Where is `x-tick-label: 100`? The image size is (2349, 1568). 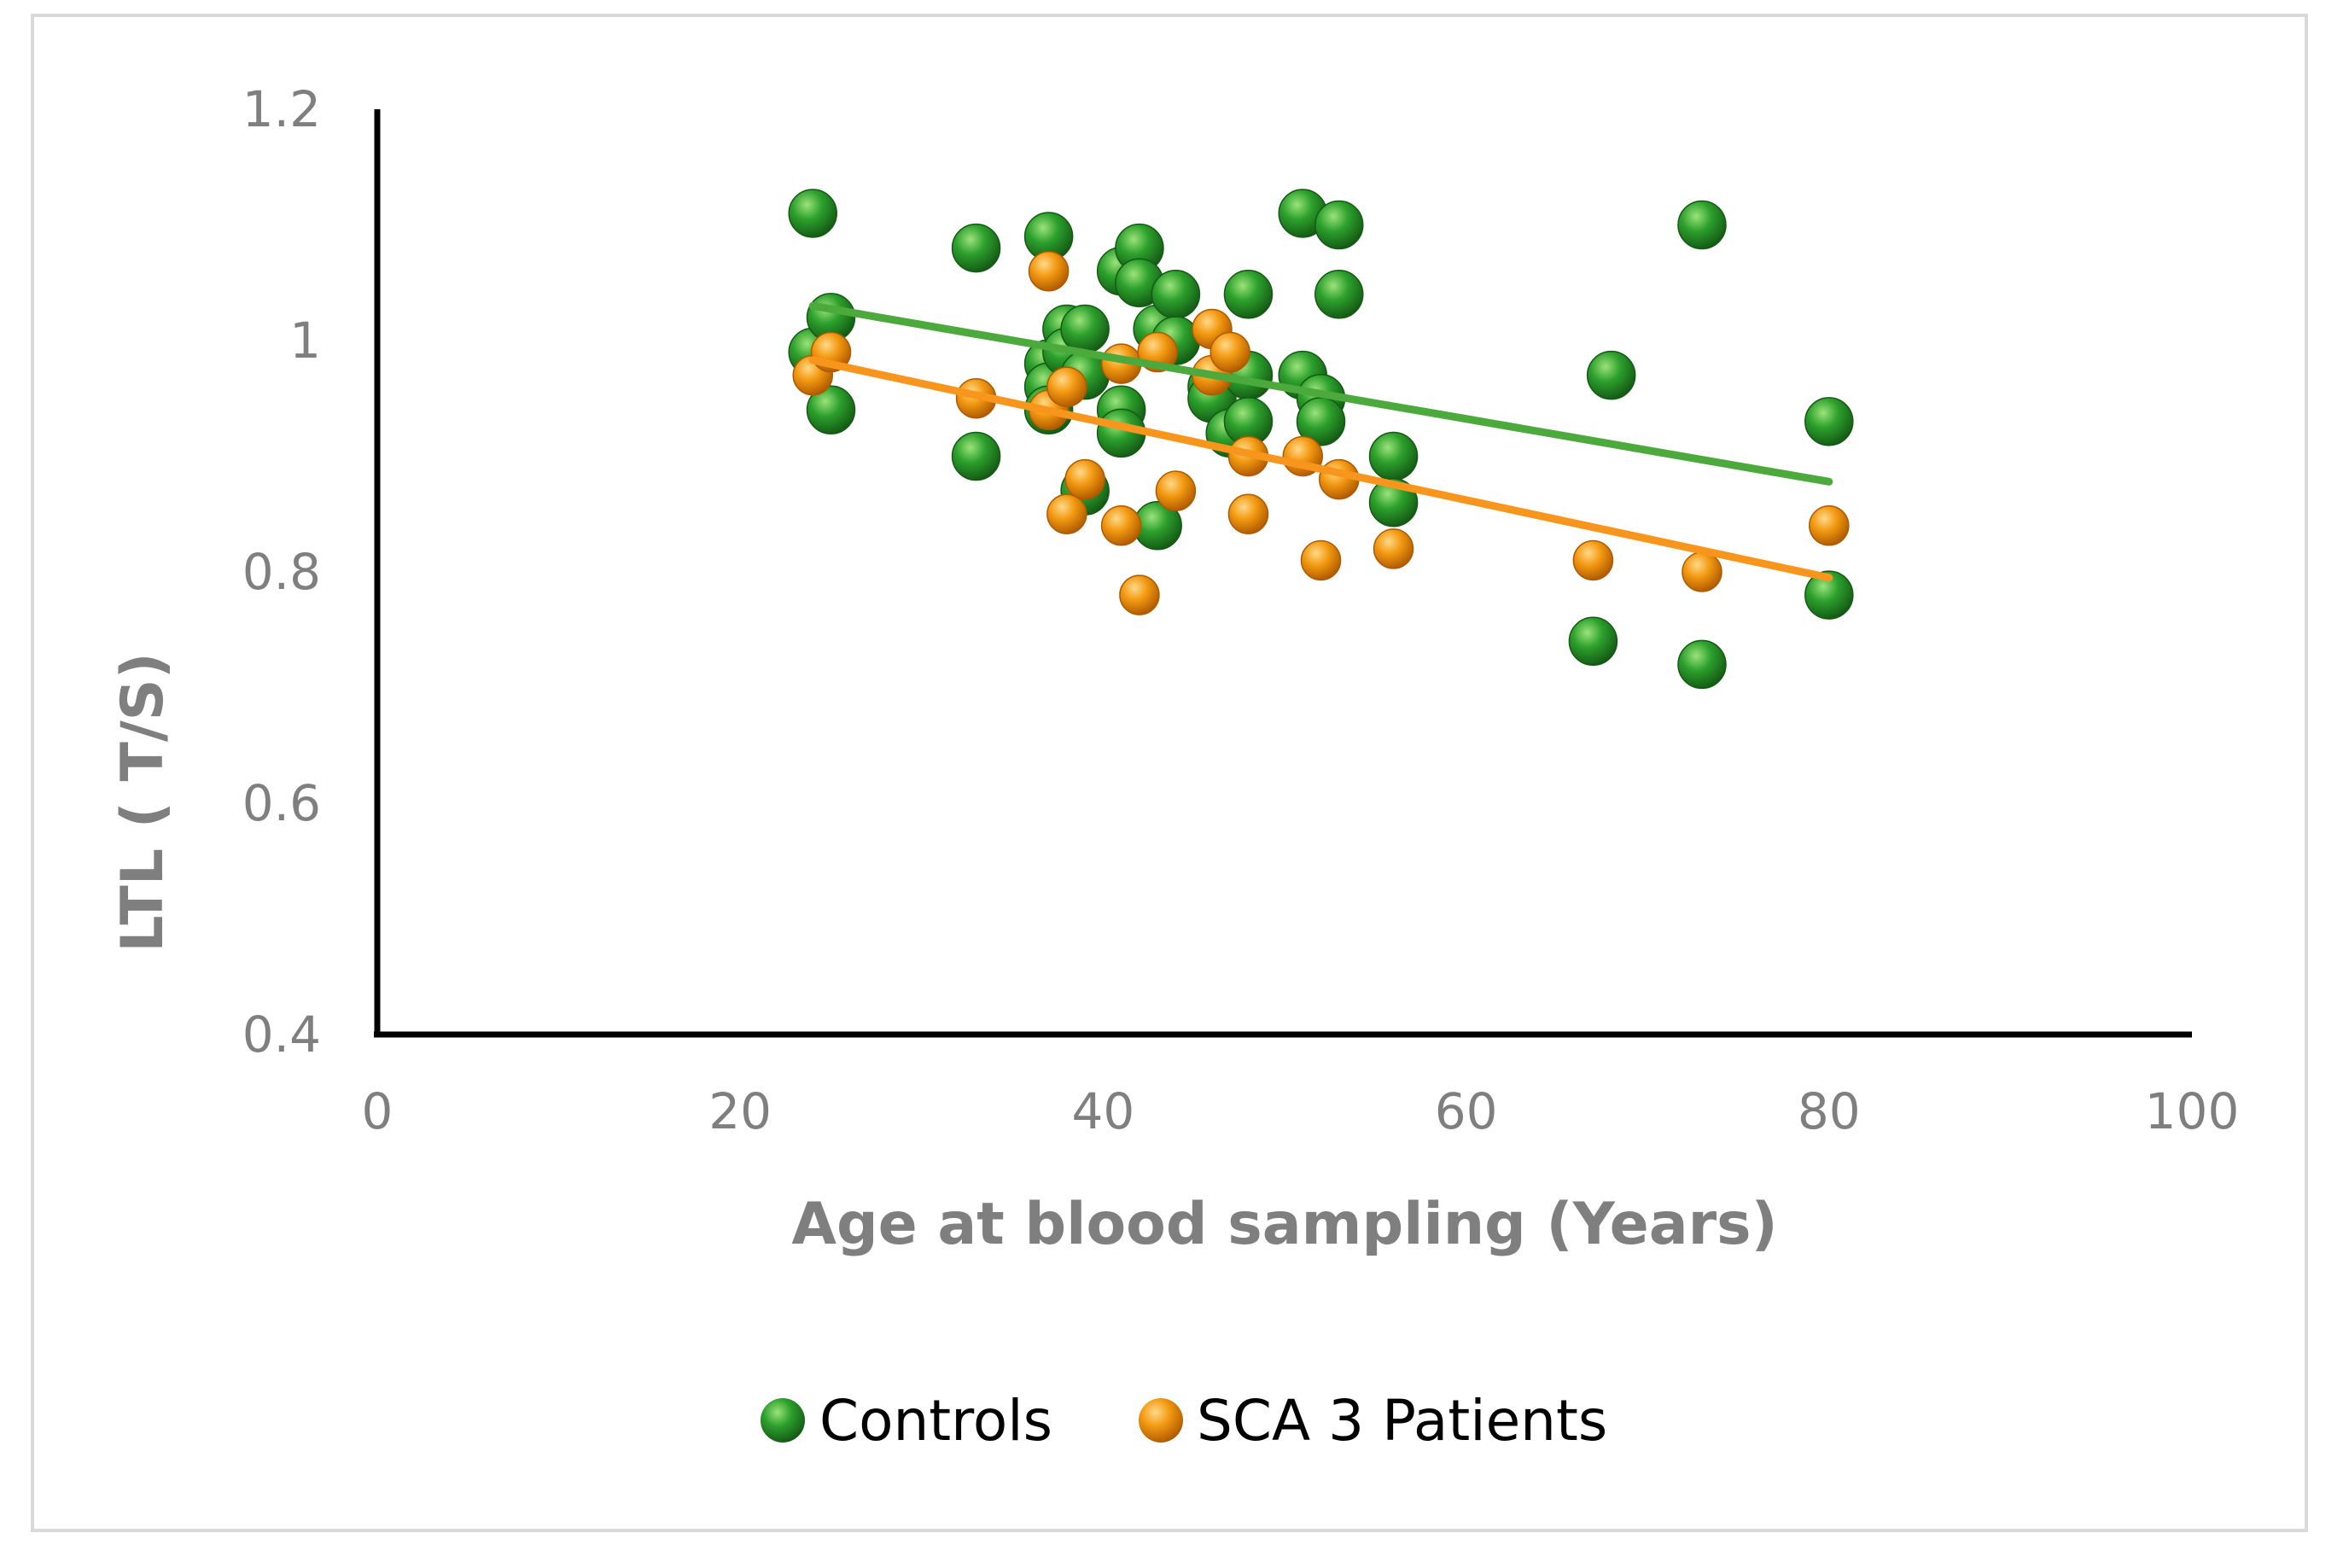 x-tick-label: 100 is located at coordinates (2192, 1111).